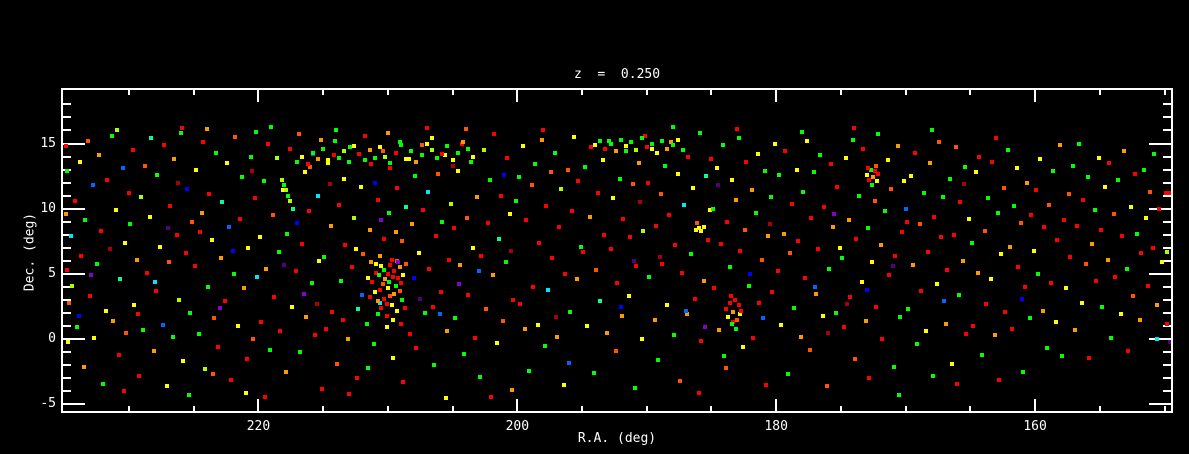 The height and width of the screenshot is (454, 1189). Describe the element at coordinates (776, 426) in the screenshot. I see `x-tick-label: 180` at that location.